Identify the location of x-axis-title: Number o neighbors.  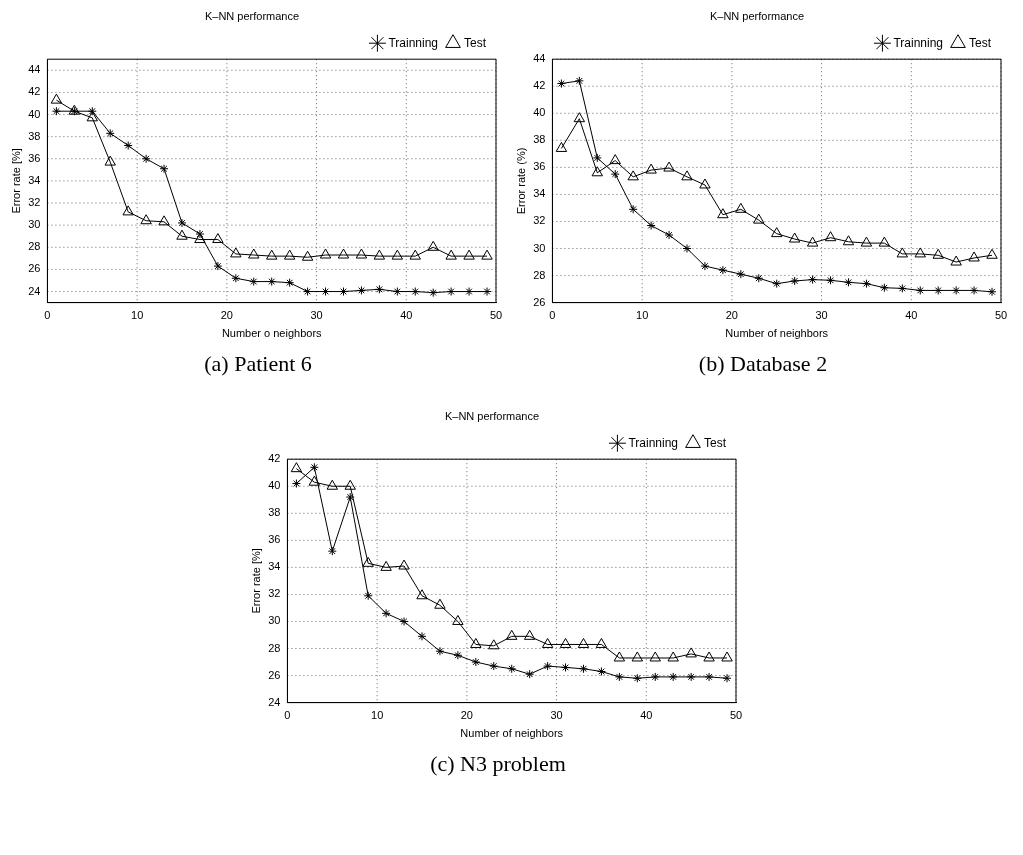
(272, 333).